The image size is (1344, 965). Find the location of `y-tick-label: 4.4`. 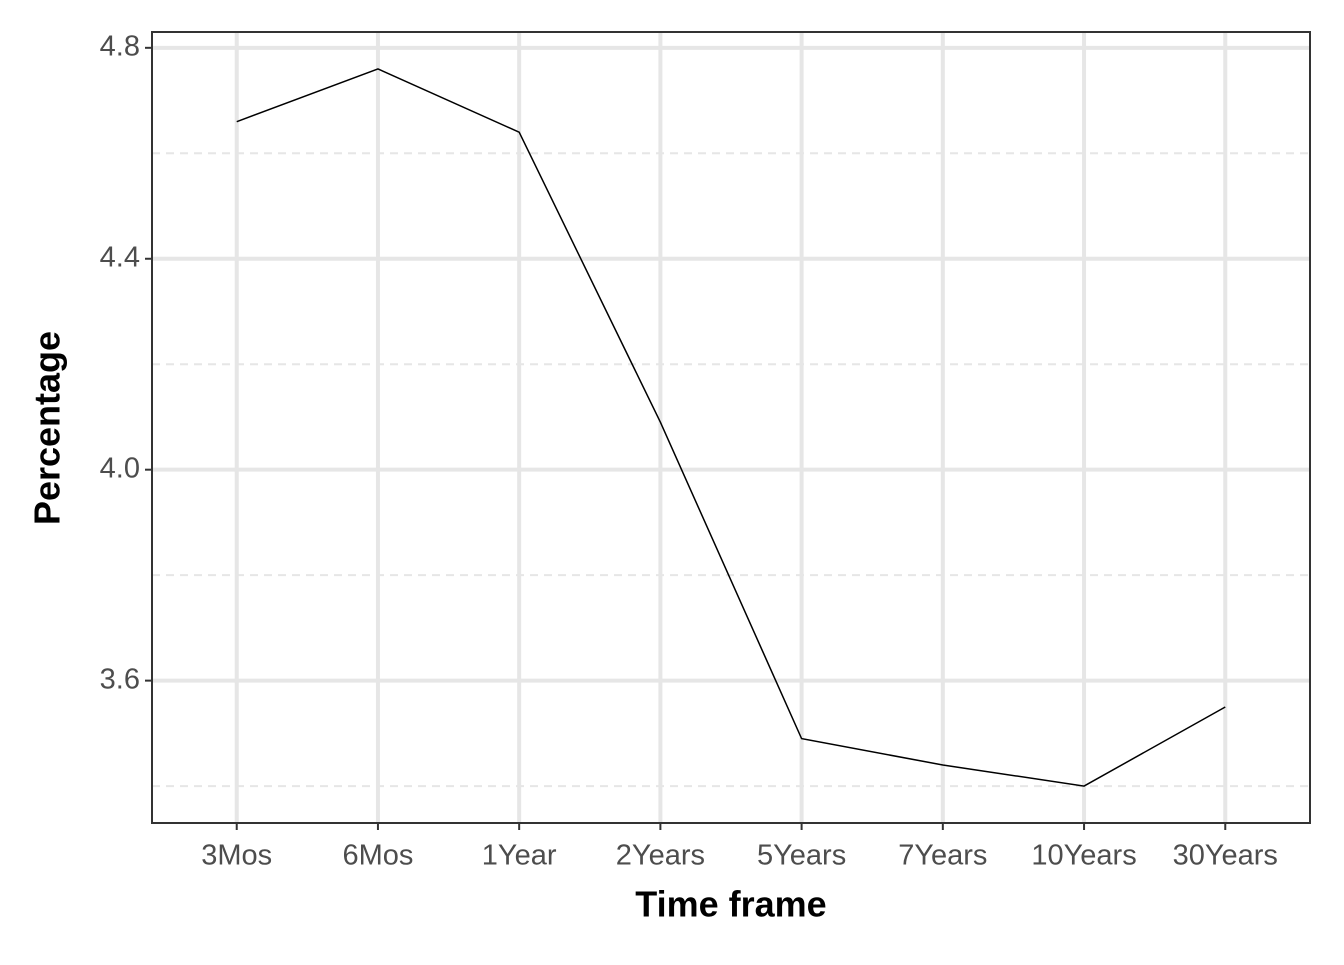

y-tick-label: 4.4 is located at coordinates (120, 257).